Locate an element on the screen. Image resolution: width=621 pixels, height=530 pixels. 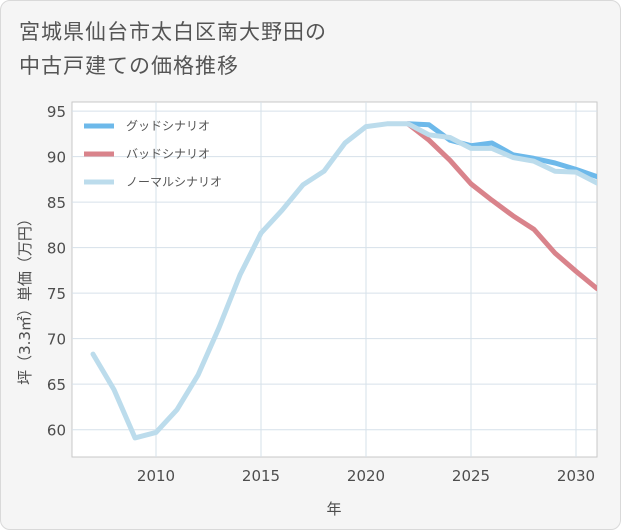
legend-label: ノーマルシナリオ is located at coordinates (174, 182).